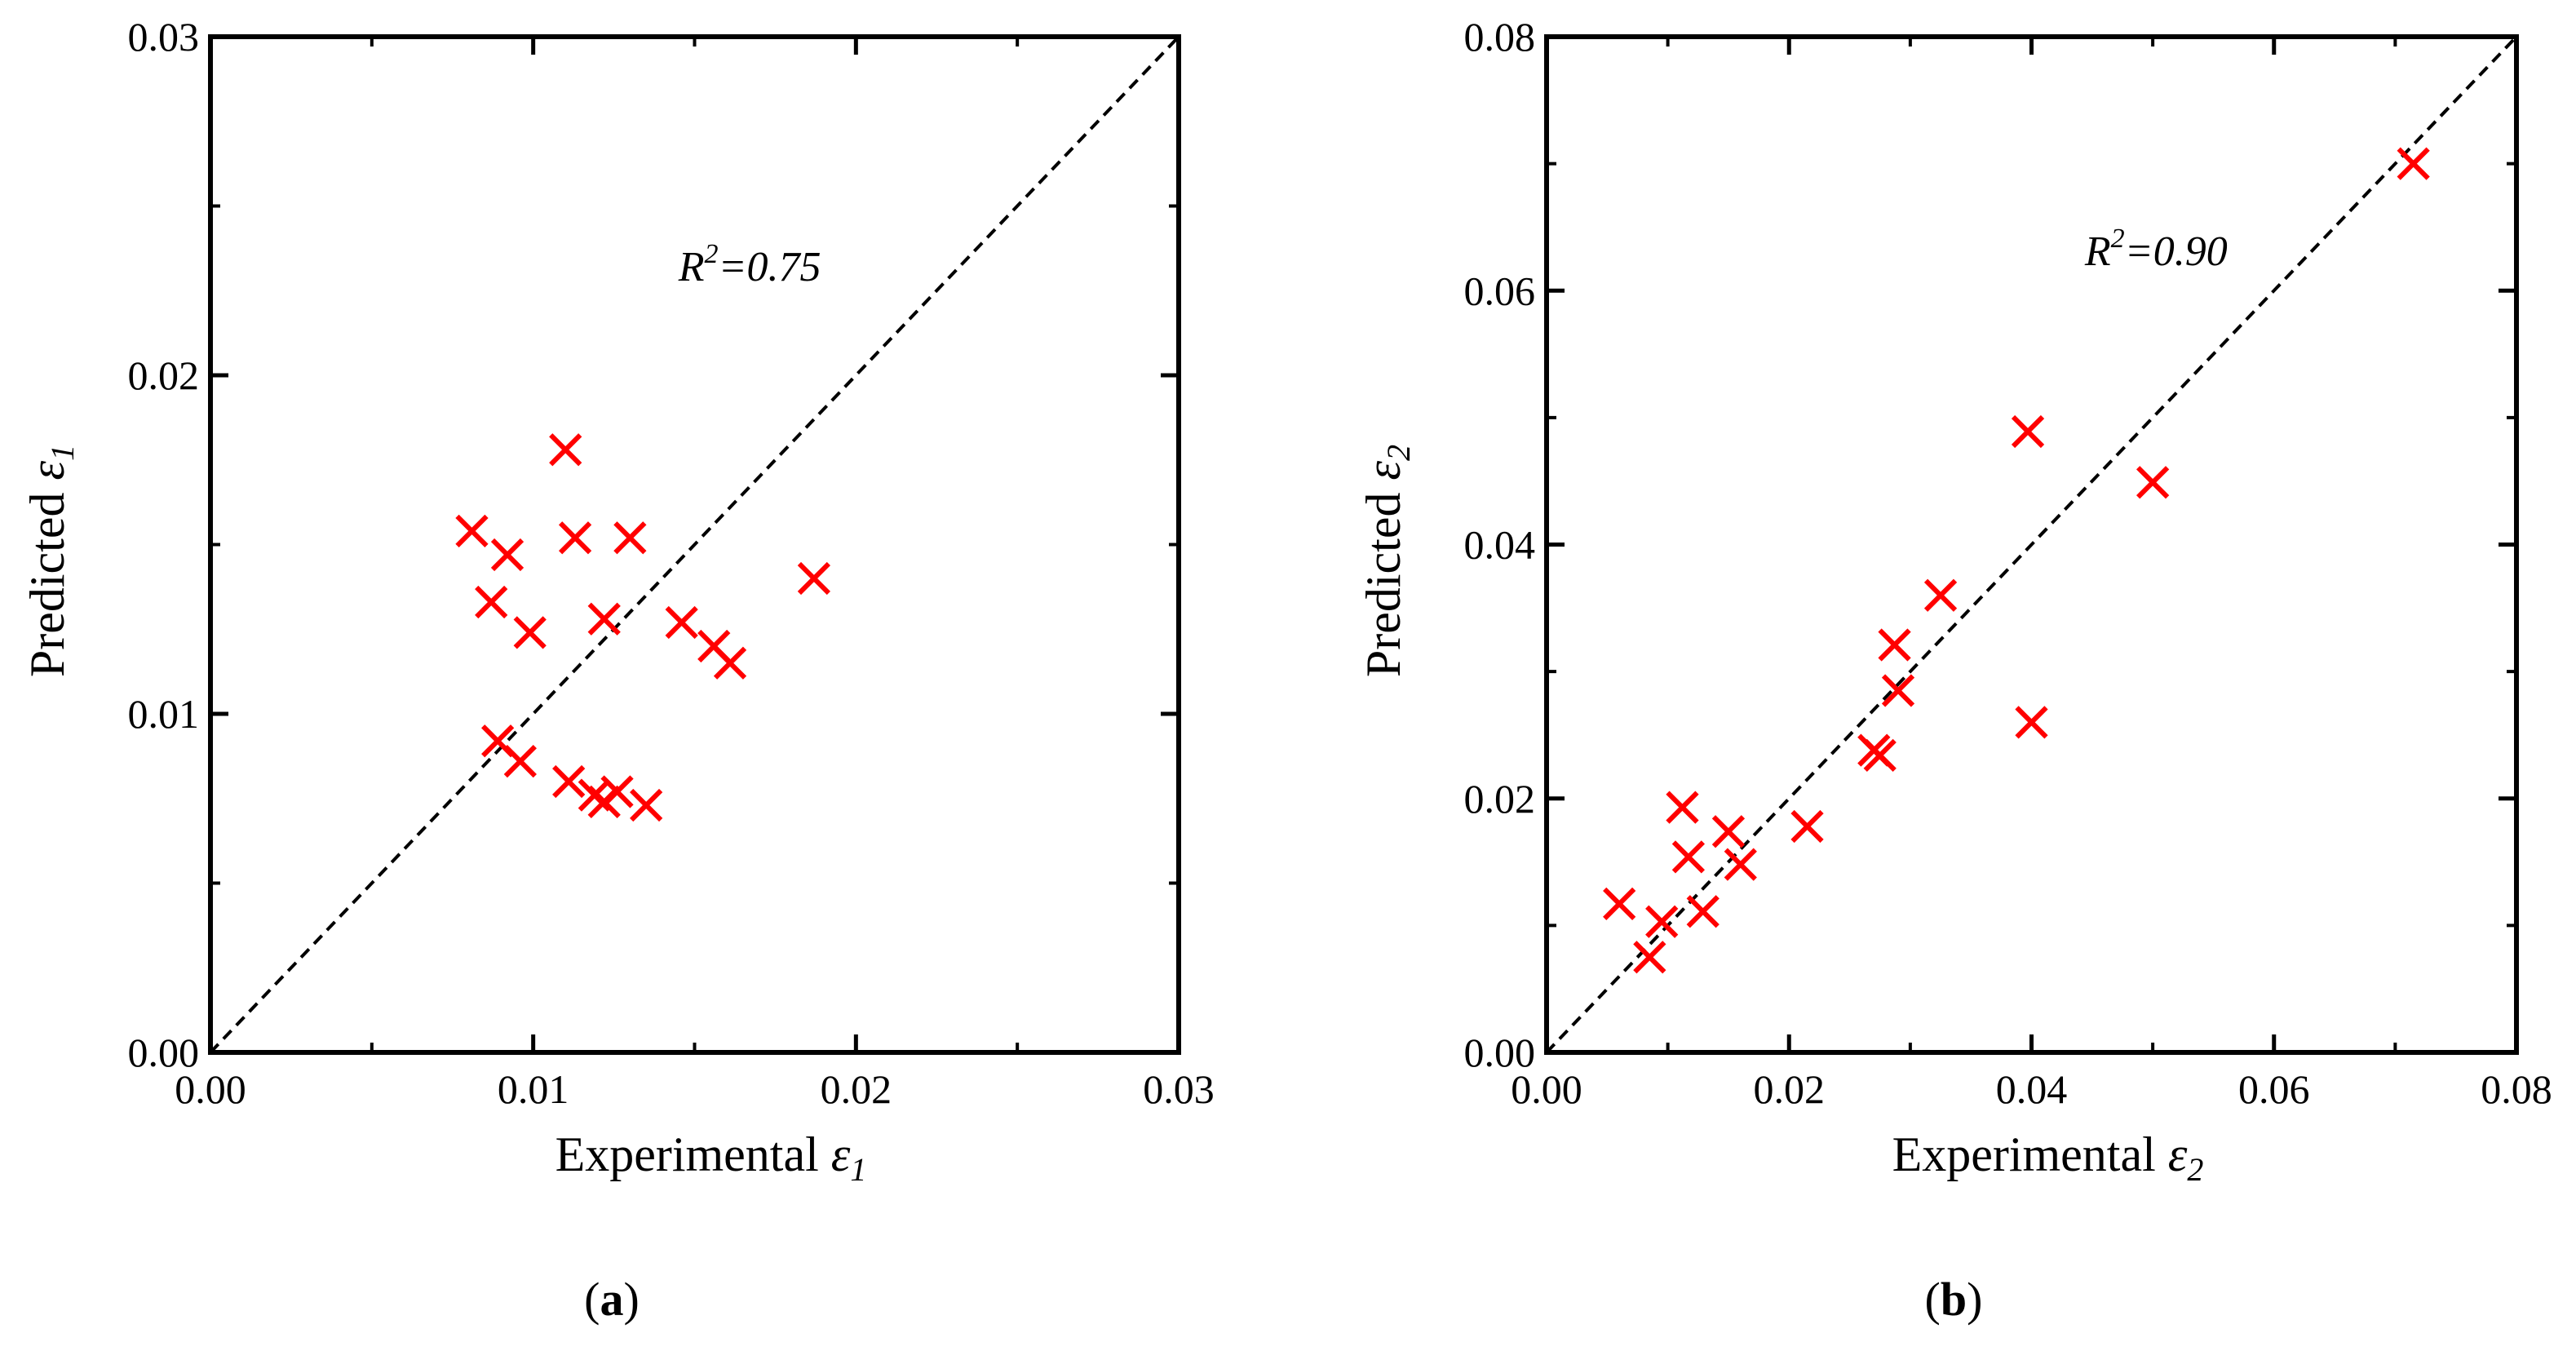 The image size is (2576, 1351). What do you see at coordinates (164, 714) in the screenshot?
I see `y-tick-label: 0.01` at bounding box center [164, 714].